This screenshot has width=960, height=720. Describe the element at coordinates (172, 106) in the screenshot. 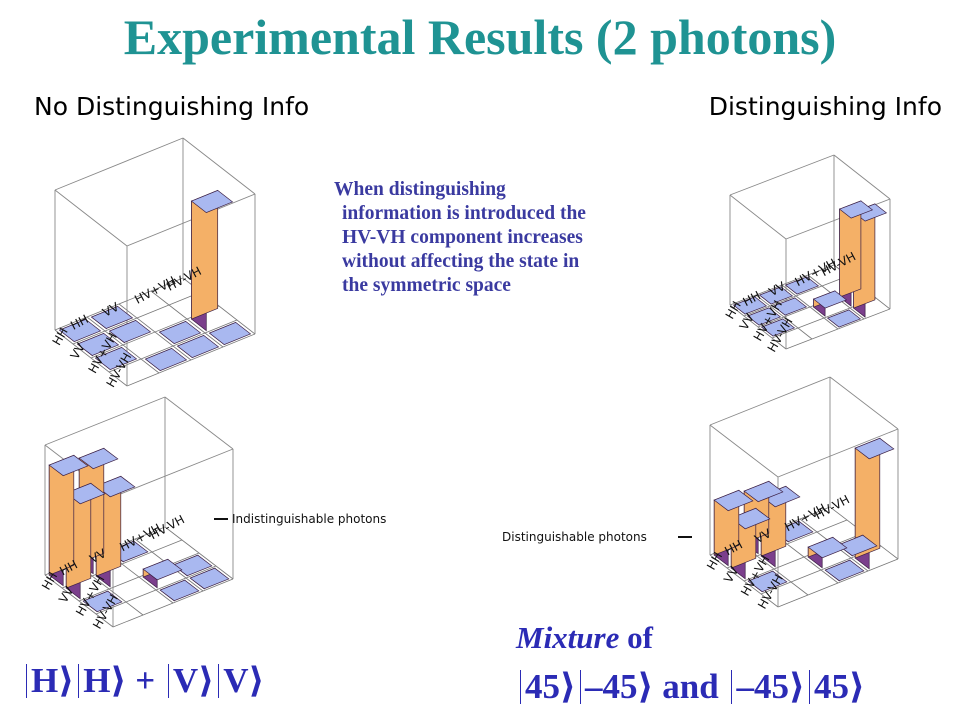

I see `header-no-distinguishing-info: No Distinguishing Info` at that location.